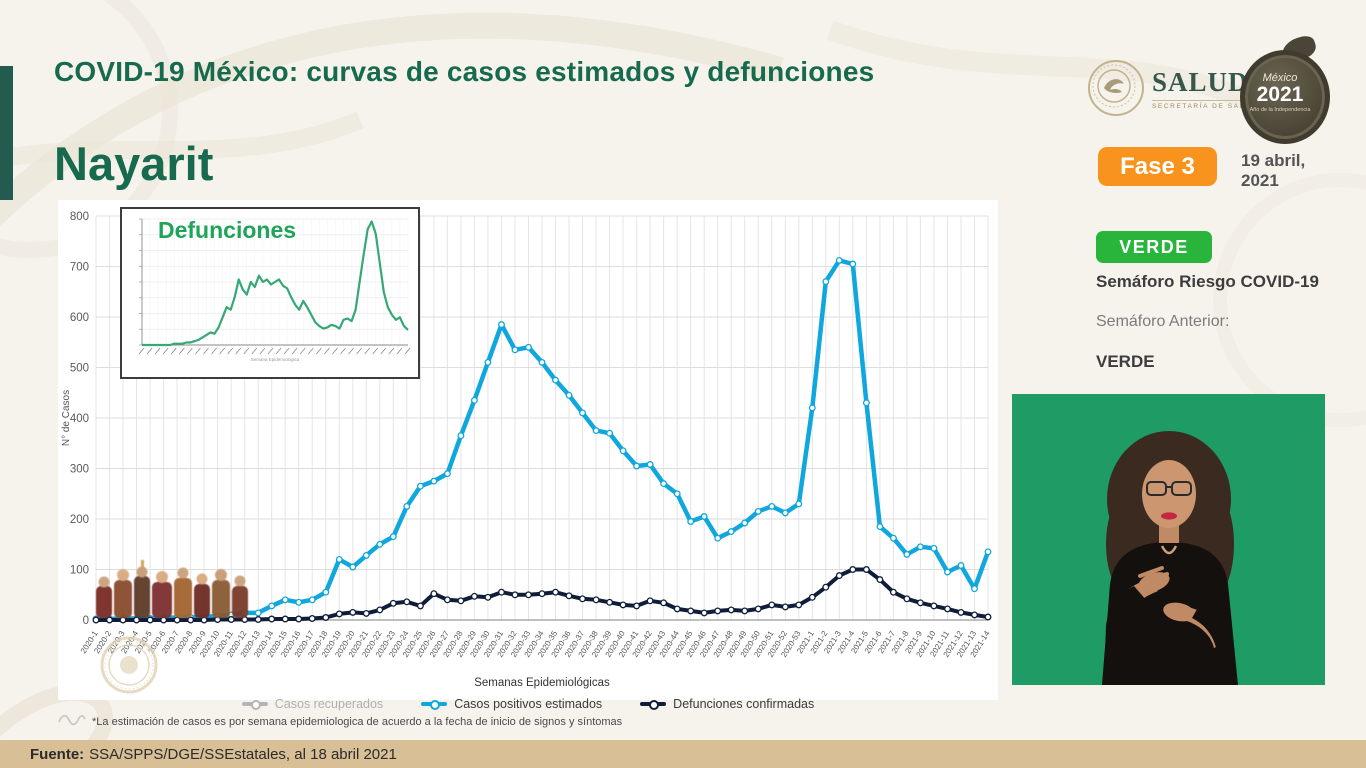 This screenshot has height=768, width=1366. Describe the element at coordinates (1173, 88) in the screenshot. I see `salud-logo: SALUD SECRETARÍA DE SALUD` at that location.